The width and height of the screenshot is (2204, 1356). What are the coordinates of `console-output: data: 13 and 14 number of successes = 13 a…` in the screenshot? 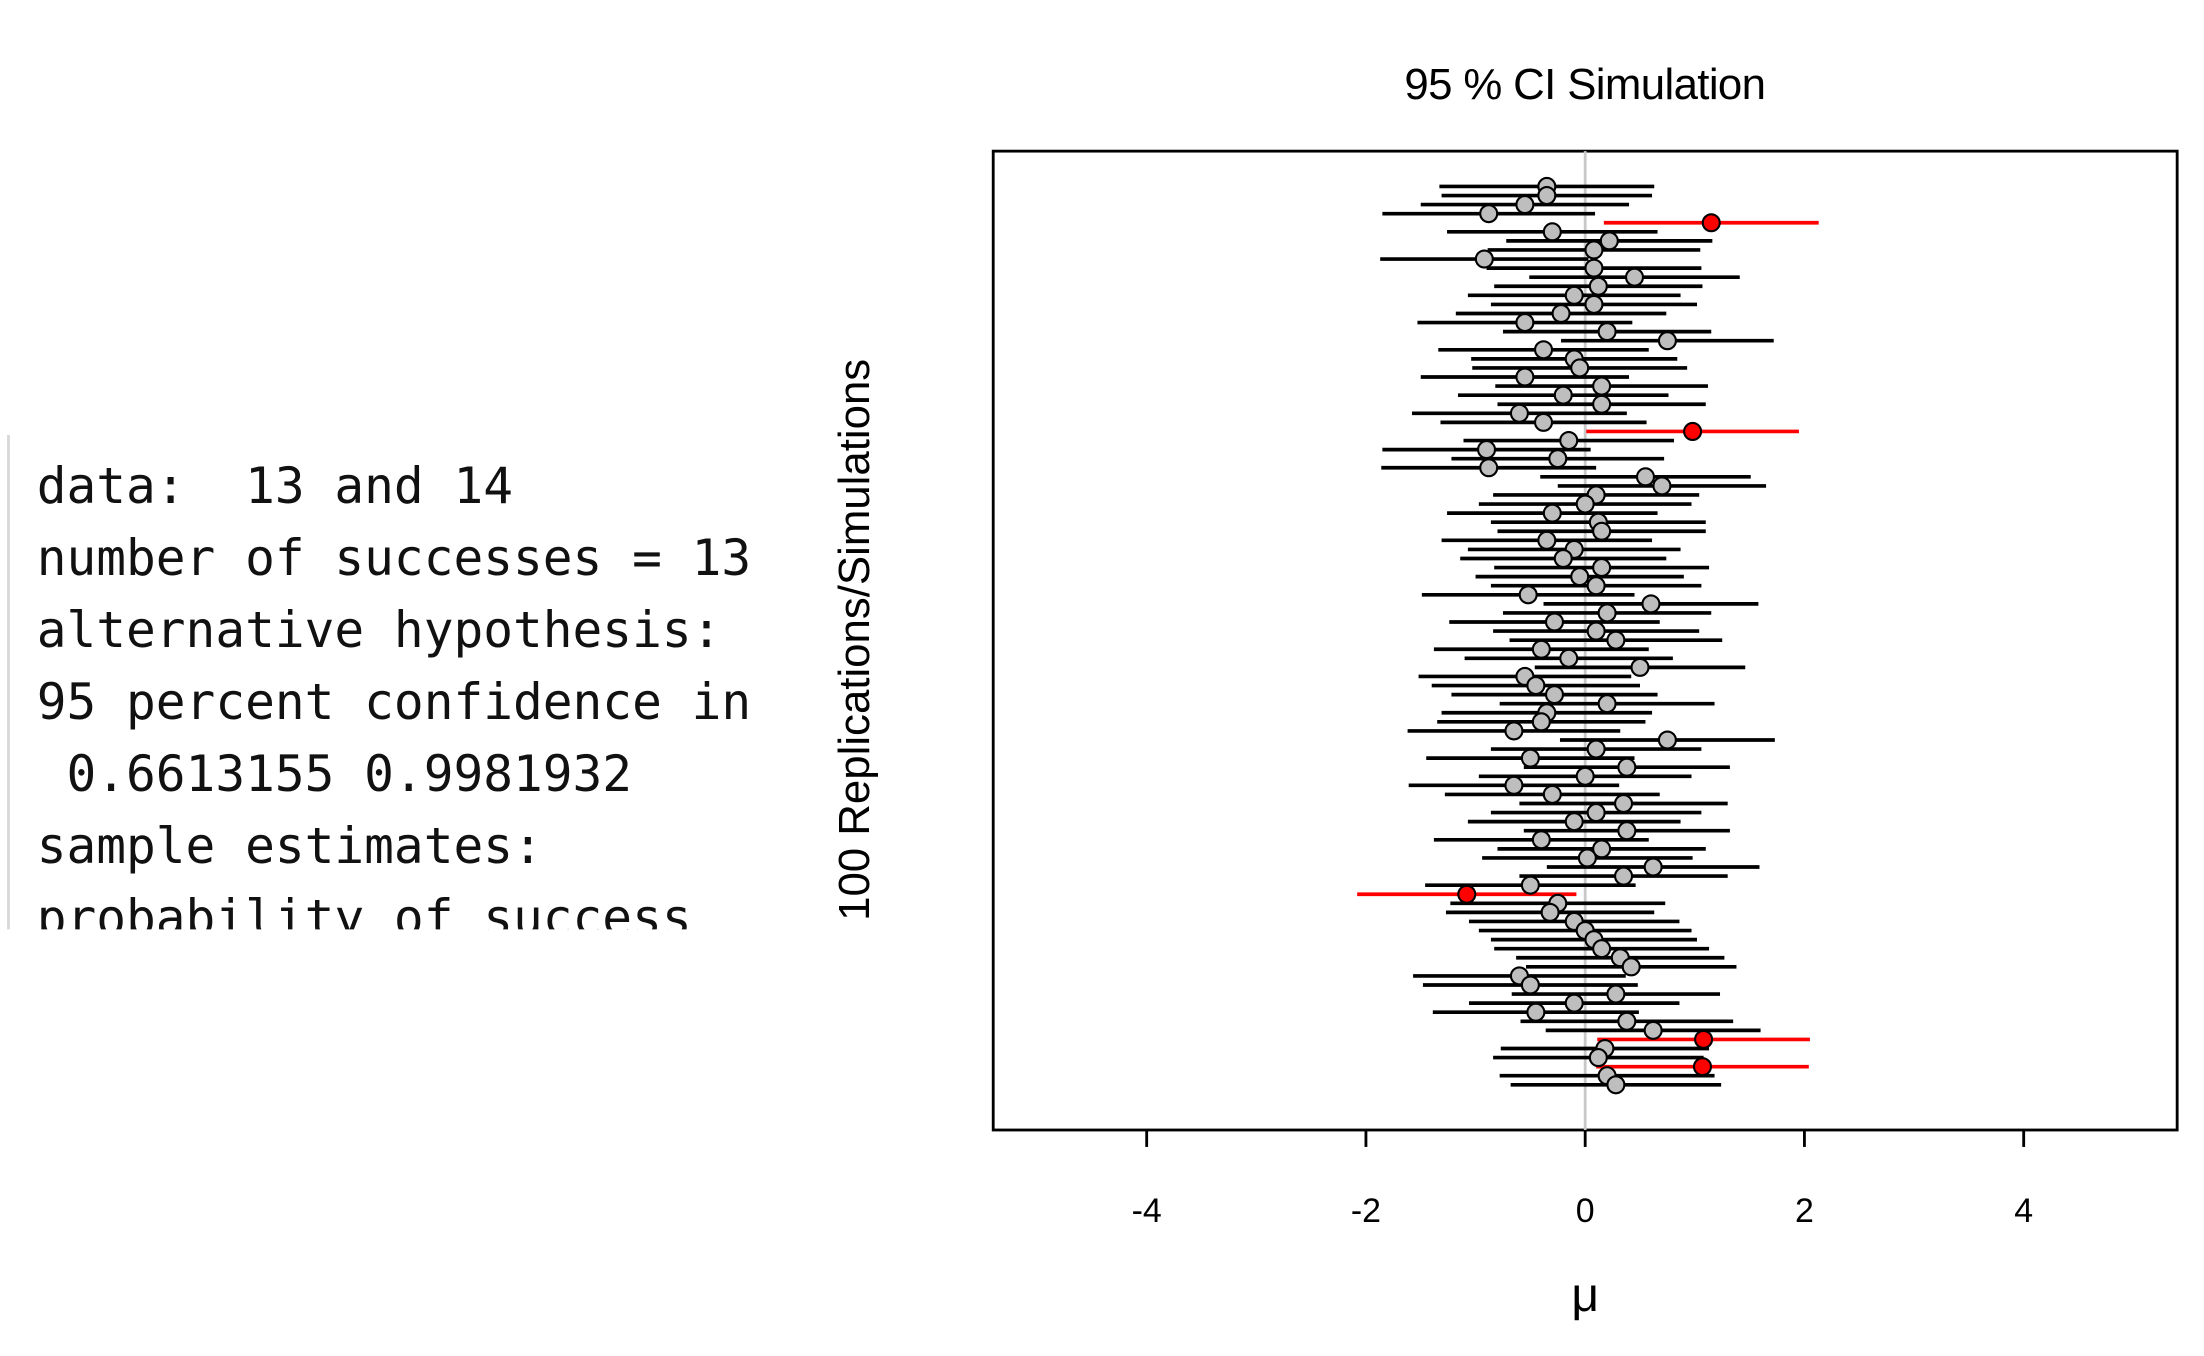 It's located at (394, 702).